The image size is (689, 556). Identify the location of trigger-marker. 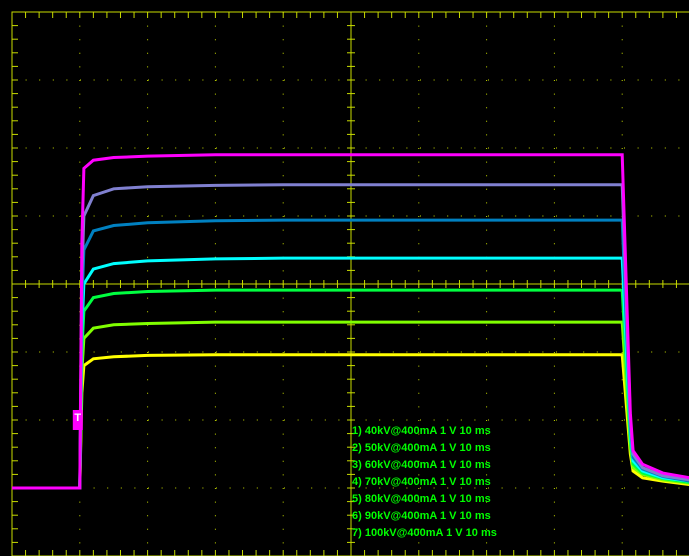
(77, 420).